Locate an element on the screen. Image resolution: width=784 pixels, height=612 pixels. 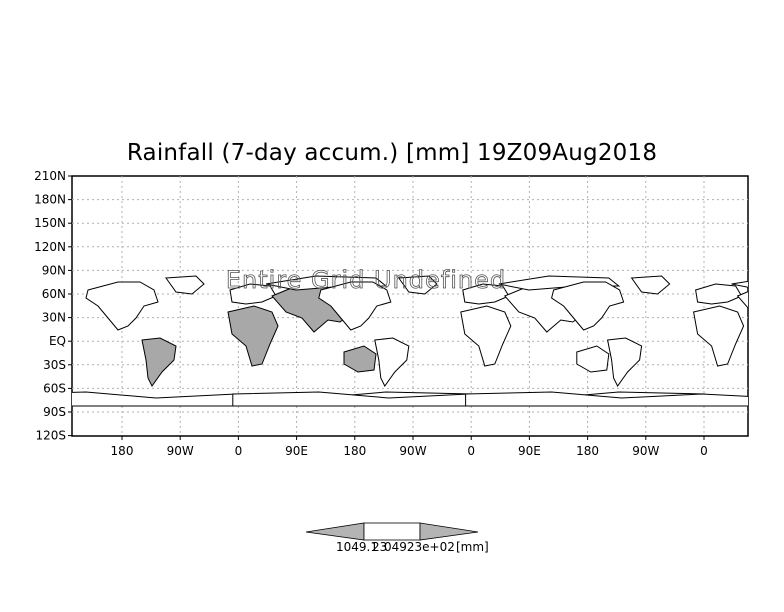
colorbar is located at coordinates (392, 531).